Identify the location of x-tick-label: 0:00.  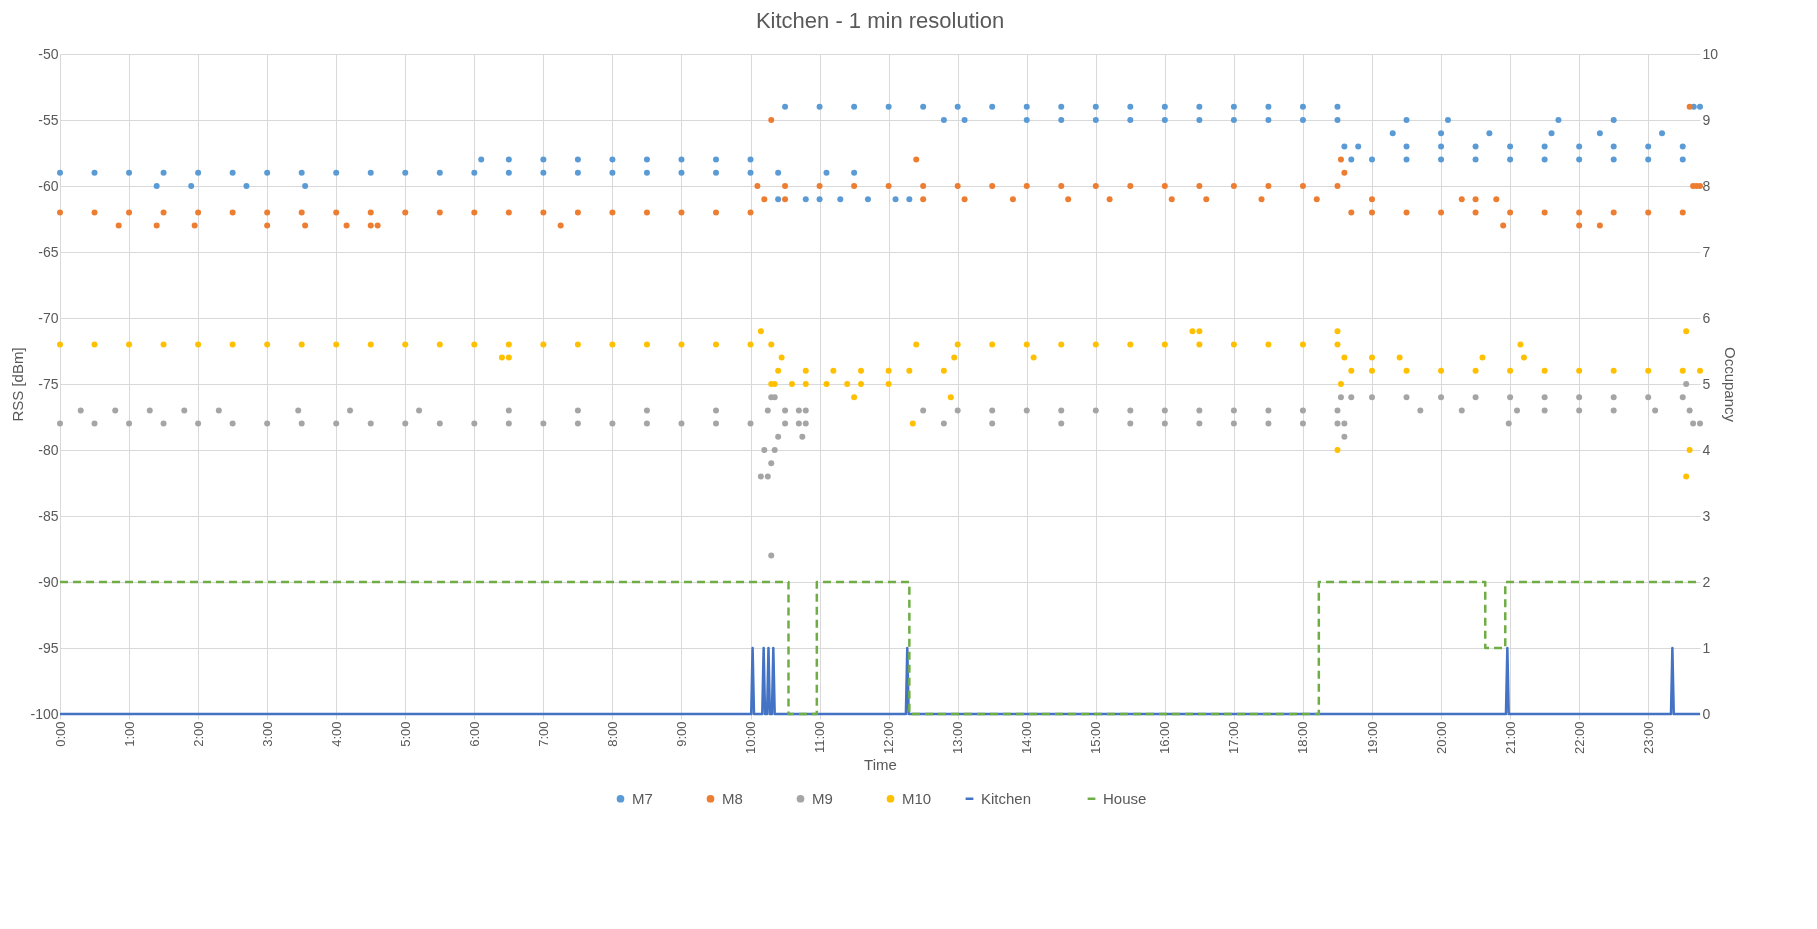
(60, 734).